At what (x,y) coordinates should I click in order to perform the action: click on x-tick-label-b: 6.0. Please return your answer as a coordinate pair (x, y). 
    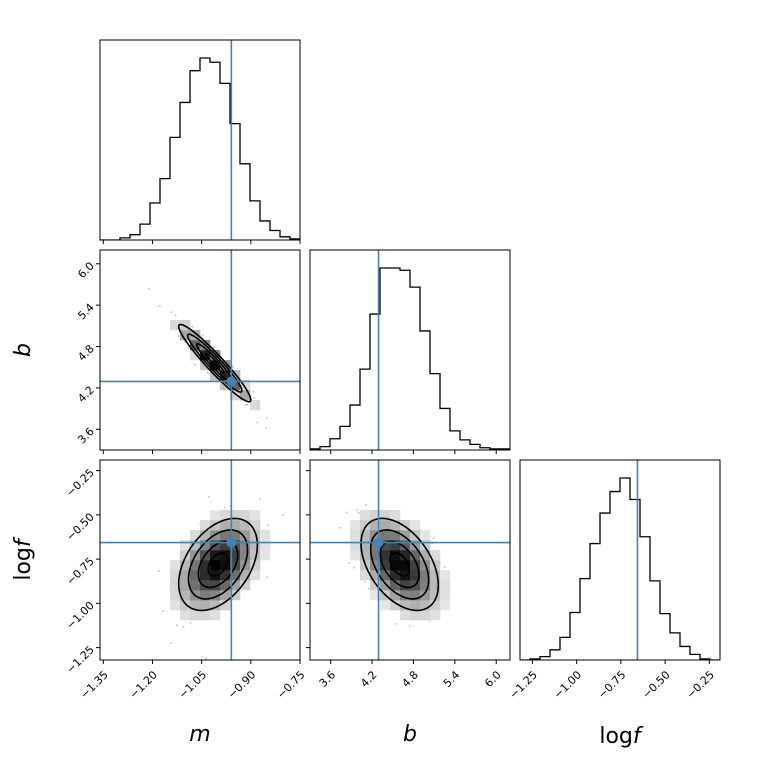
    Looking at the image, I should click on (493, 679).